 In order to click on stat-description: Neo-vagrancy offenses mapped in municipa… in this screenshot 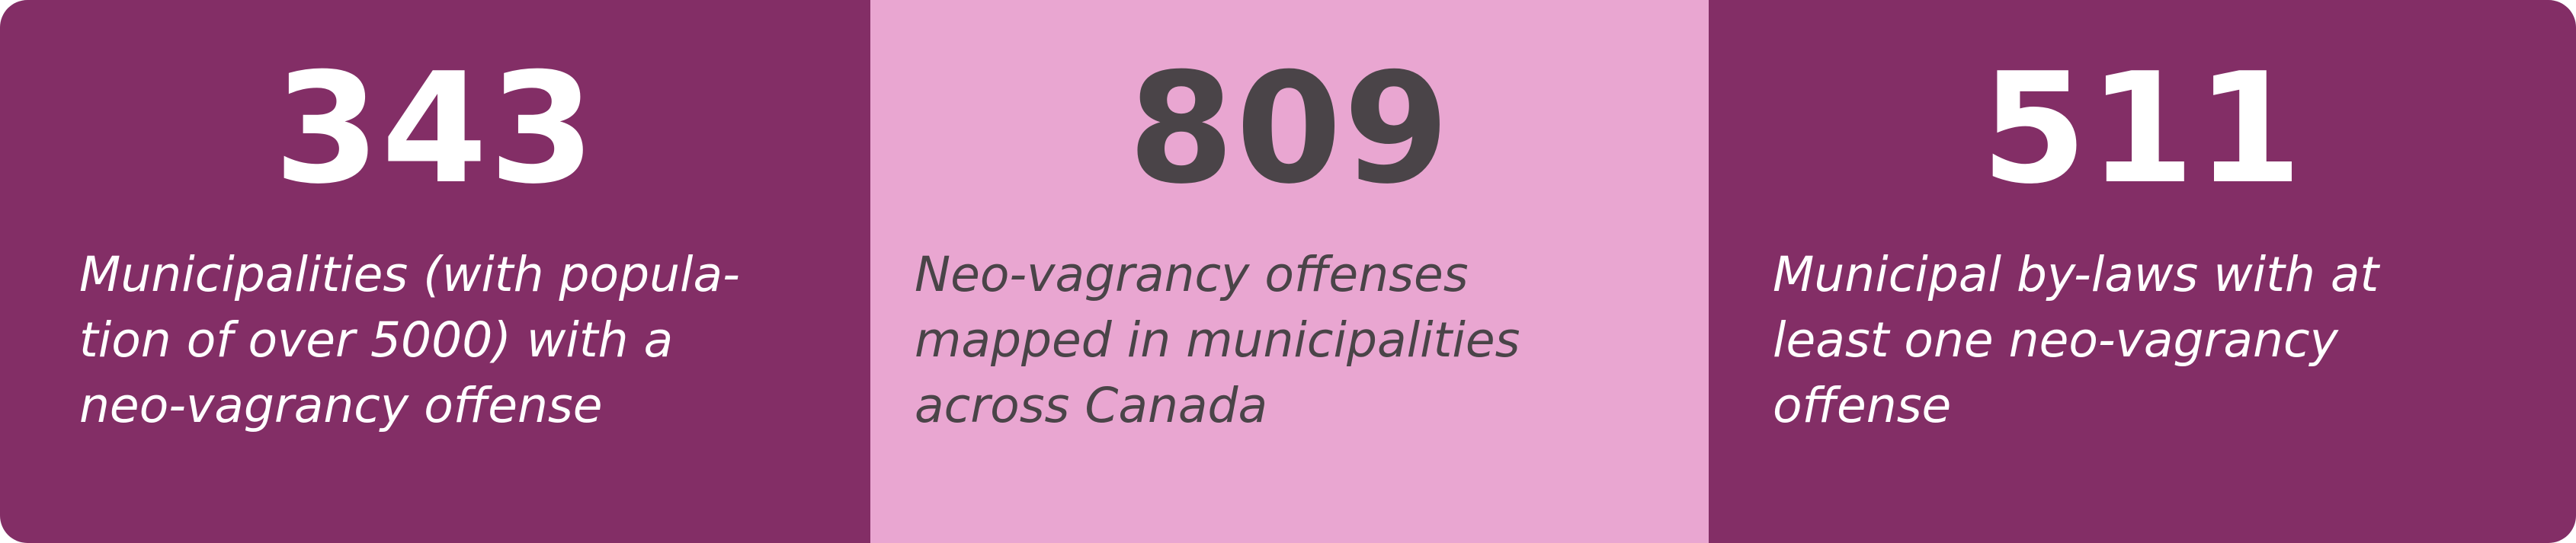, I will do `click(1217, 340)`.